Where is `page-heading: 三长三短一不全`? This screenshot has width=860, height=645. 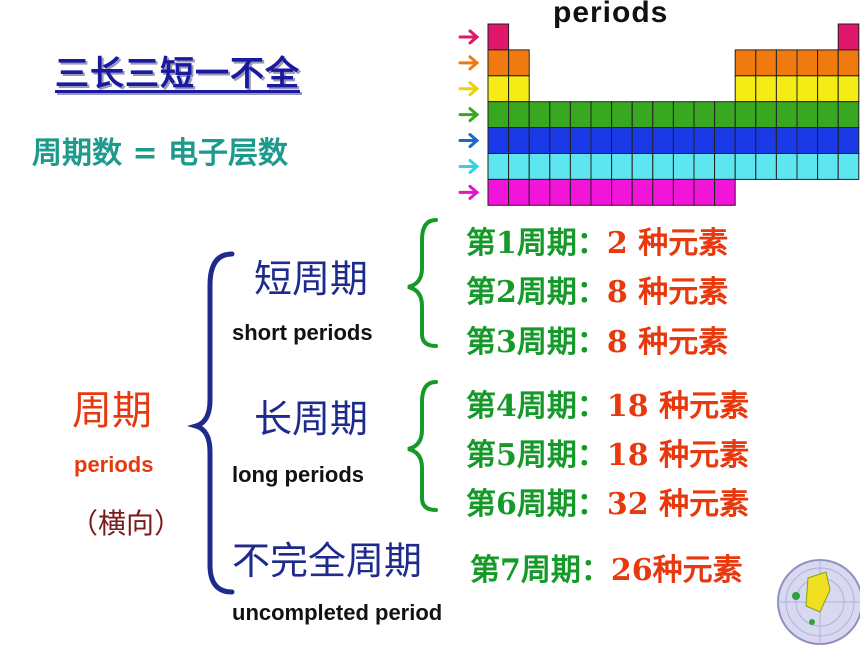 page-heading: 三长三短一不全 is located at coordinates (177, 74).